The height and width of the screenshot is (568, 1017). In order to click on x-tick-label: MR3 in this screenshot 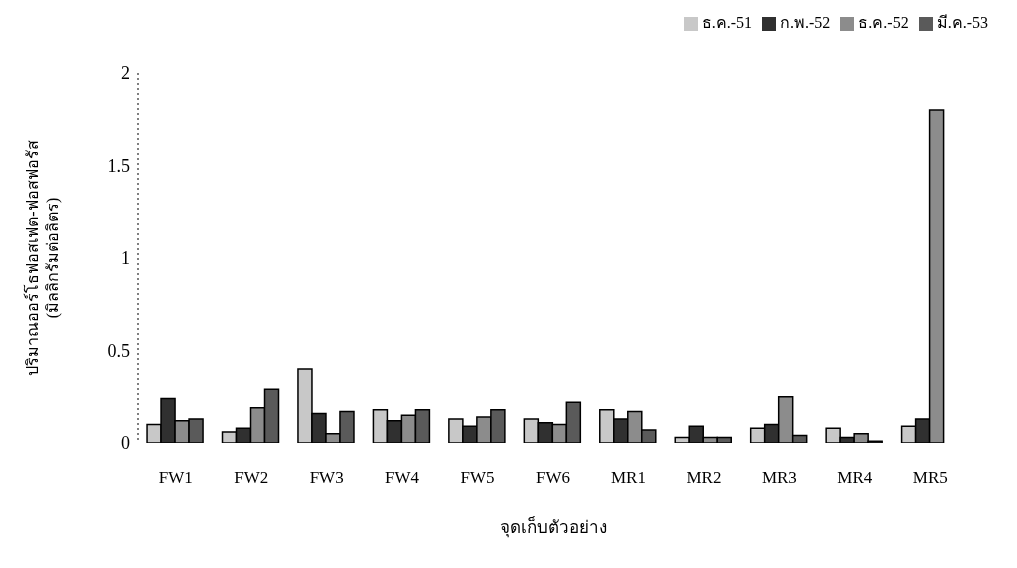, I will do `click(779, 478)`.